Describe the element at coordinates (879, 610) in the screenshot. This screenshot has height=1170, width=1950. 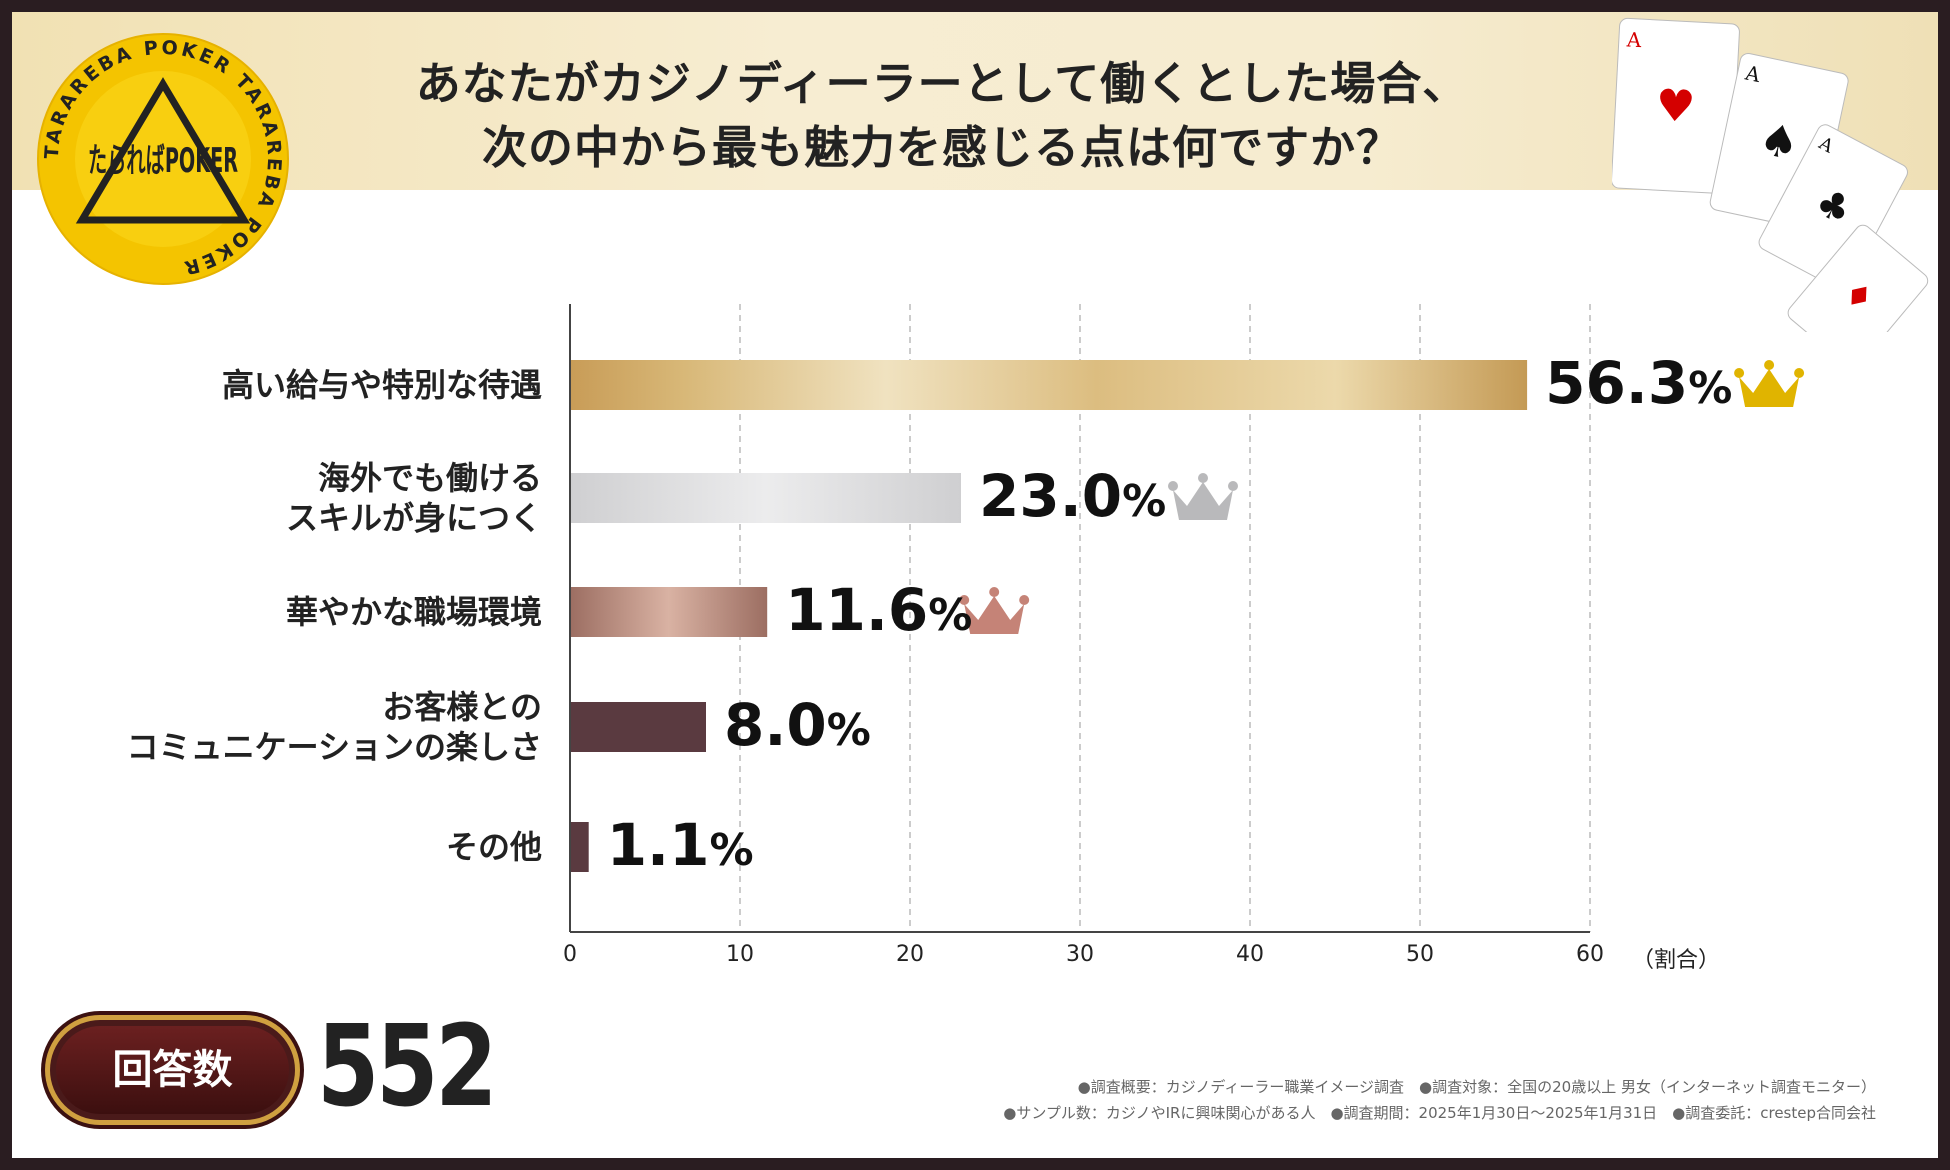
I see `value-label: 11.6%` at that location.